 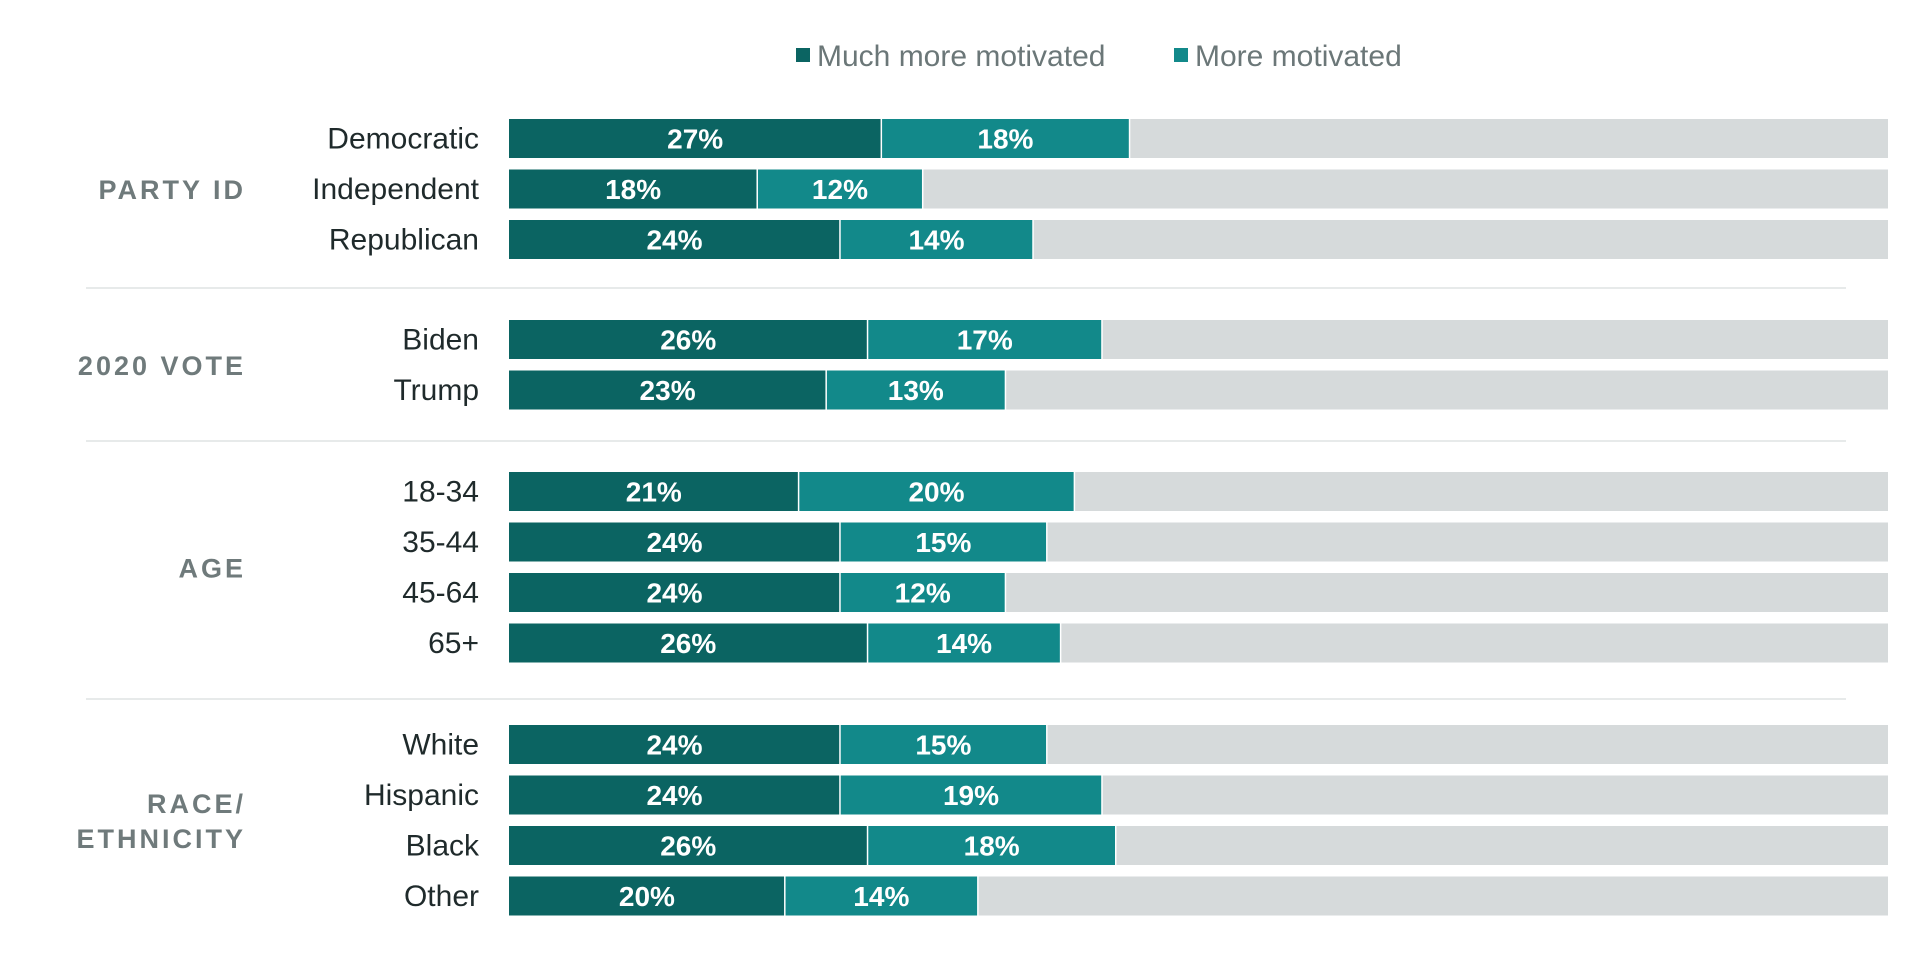 I want to click on group-label-3: AGE, so click(x=212, y=568).